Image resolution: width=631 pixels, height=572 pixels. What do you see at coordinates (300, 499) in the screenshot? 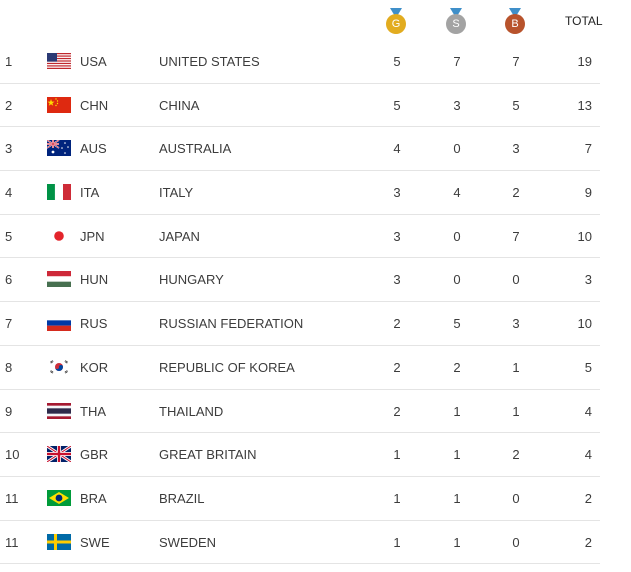
I see `table-row: 11 BRA BRAZIL 1 1 0 2` at bounding box center [300, 499].